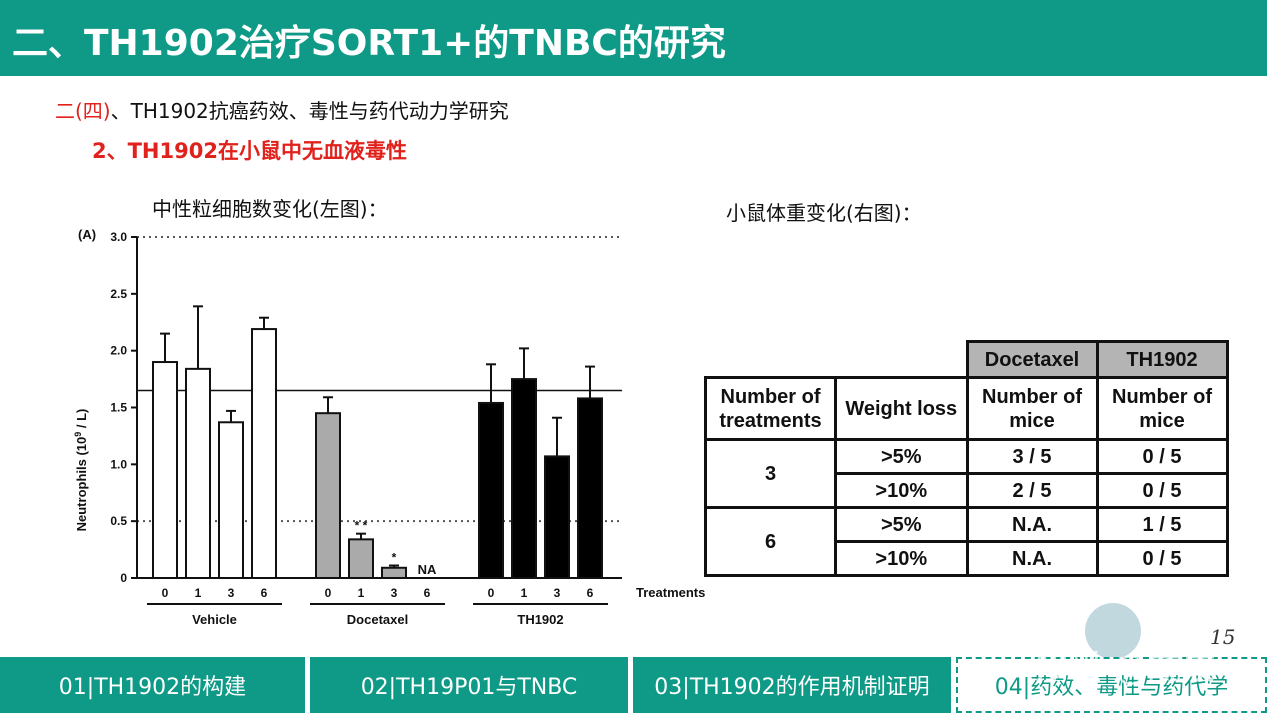 Image resolution: width=1267 pixels, height=713 pixels. What do you see at coordinates (1032, 456) in the screenshot?
I see `table-cell-docetaxel: 3 / 5` at bounding box center [1032, 456].